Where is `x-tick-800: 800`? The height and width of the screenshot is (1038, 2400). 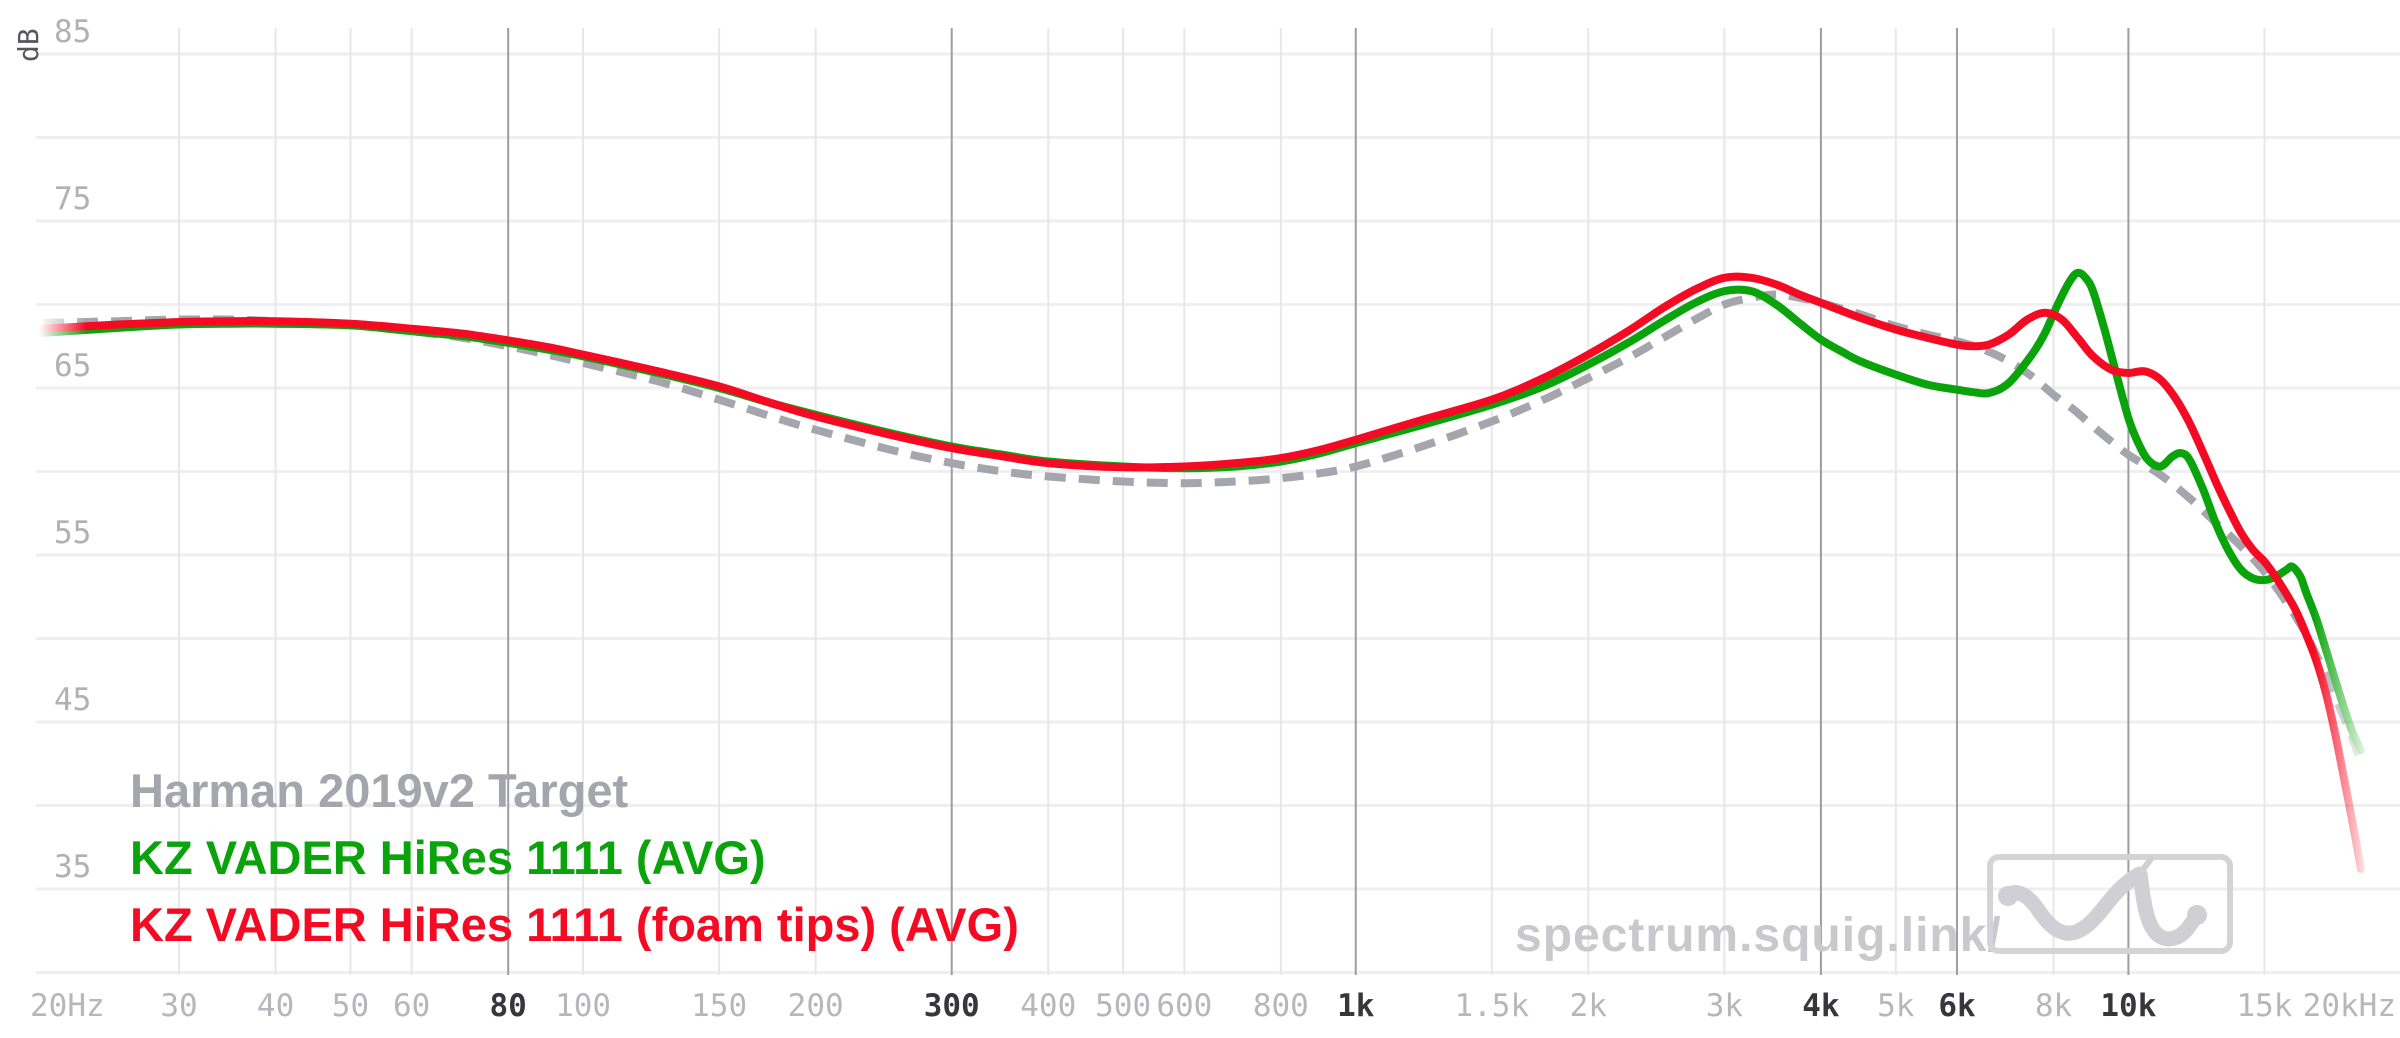
x-tick-800: 800 is located at coordinates (1281, 1006).